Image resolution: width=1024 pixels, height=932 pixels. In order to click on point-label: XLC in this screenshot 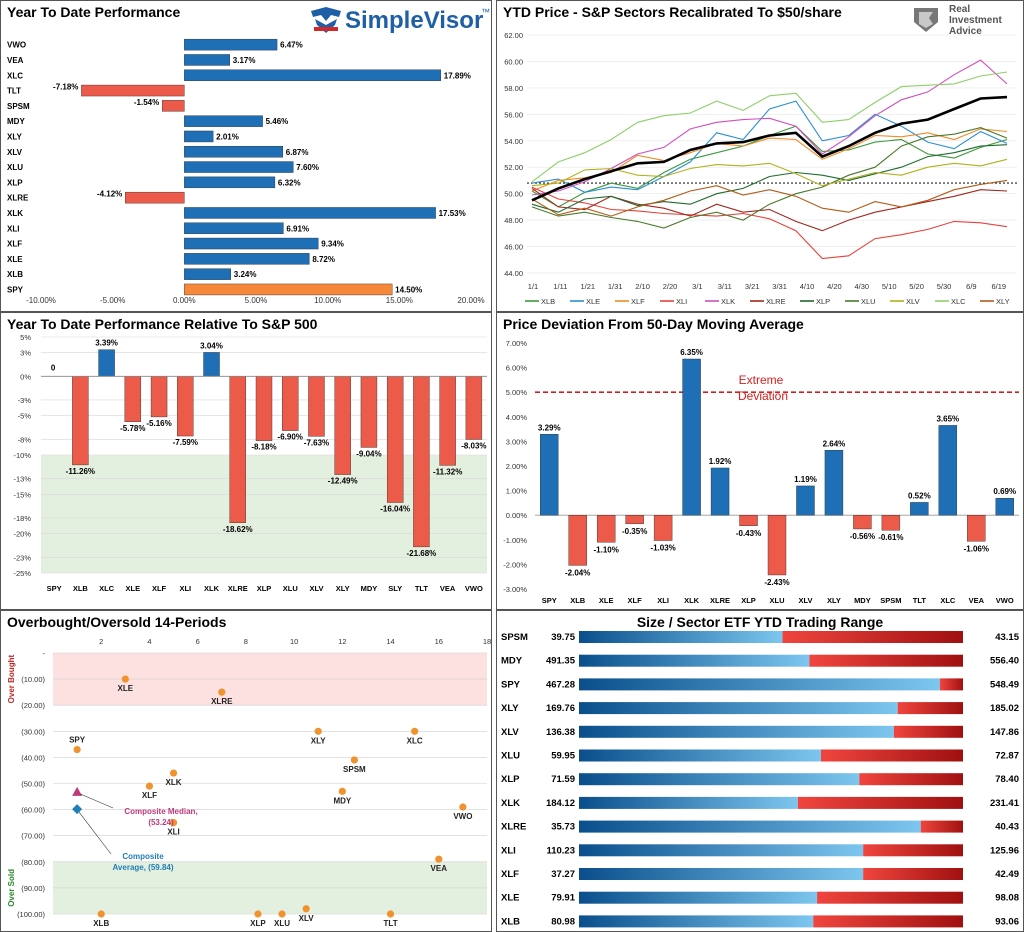, I will do `click(415, 740)`.